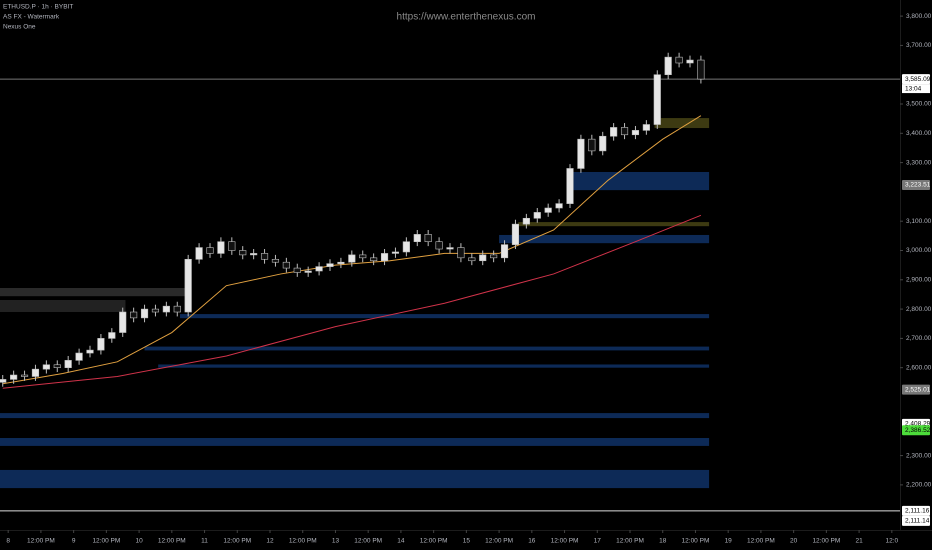 The height and width of the screenshot is (550, 932). Describe the element at coordinates (919, 338) in the screenshot. I see `y-tick-label: 2,700.00` at that location.